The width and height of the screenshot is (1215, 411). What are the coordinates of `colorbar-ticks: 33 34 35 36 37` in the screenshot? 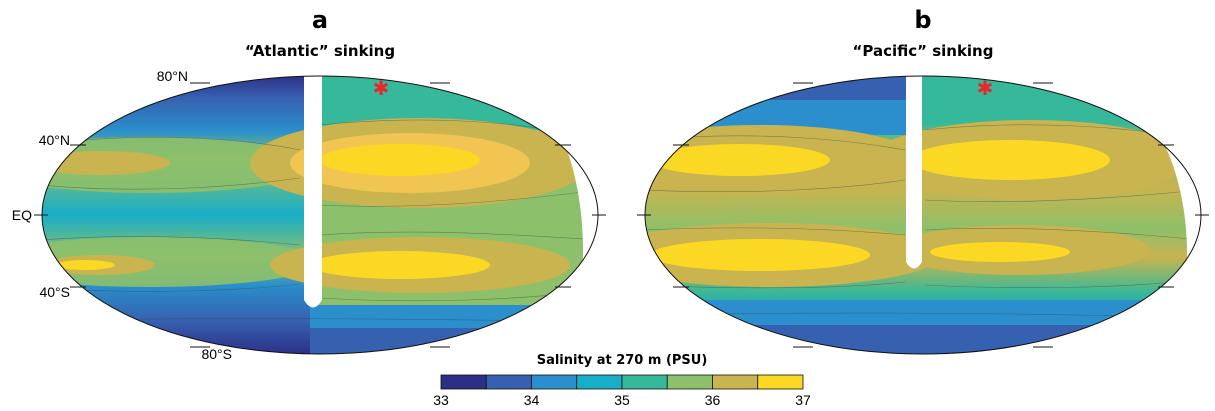 It's located at (622, 400).